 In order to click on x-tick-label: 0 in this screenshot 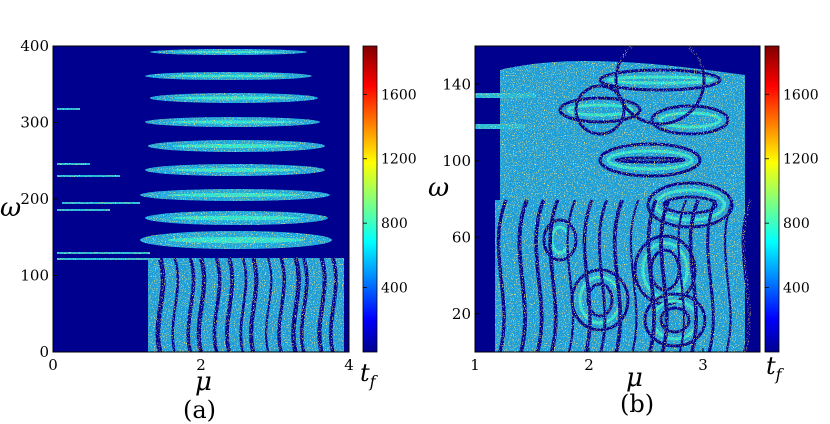, I will do `click(53, 365)`.